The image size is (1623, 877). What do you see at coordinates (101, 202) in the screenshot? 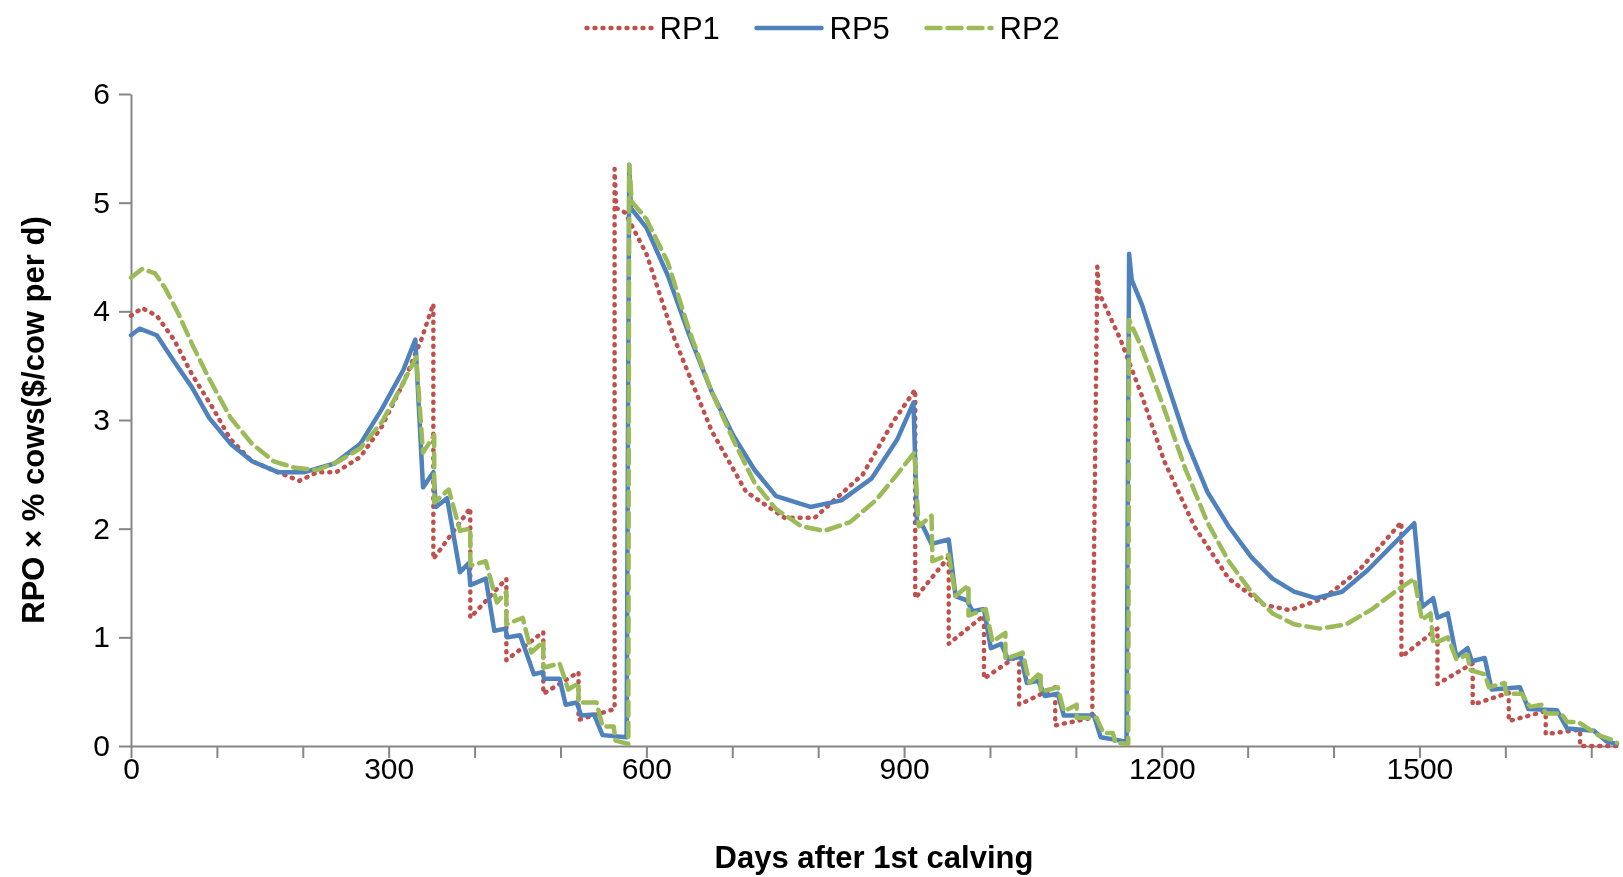
I see `y-tick-label: 5` at bounding box center [101, 202].